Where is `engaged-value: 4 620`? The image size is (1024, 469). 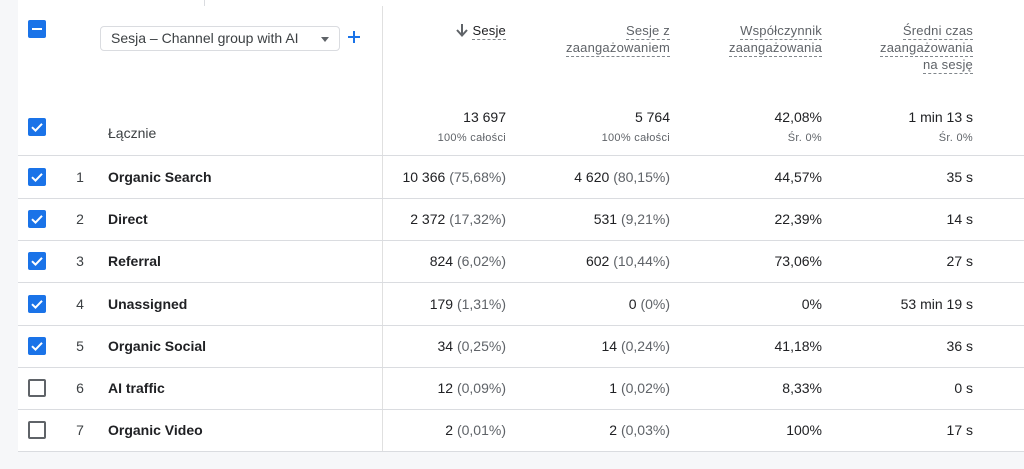 engaged-value: 4 620 is located at coordinates (592, 177).